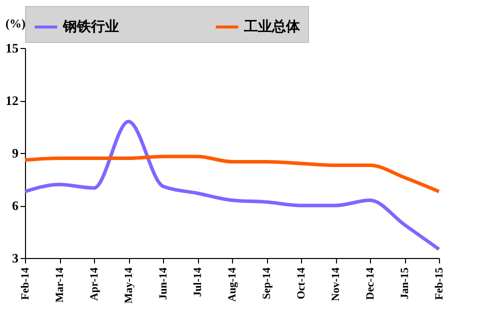 Image resolution: width=491 pixels, height=329 pixels. What do you see at coordinates (302, 283) in the screenshot?
I see `x-tick-label: Oct-14` at bounding box center [302, 283].